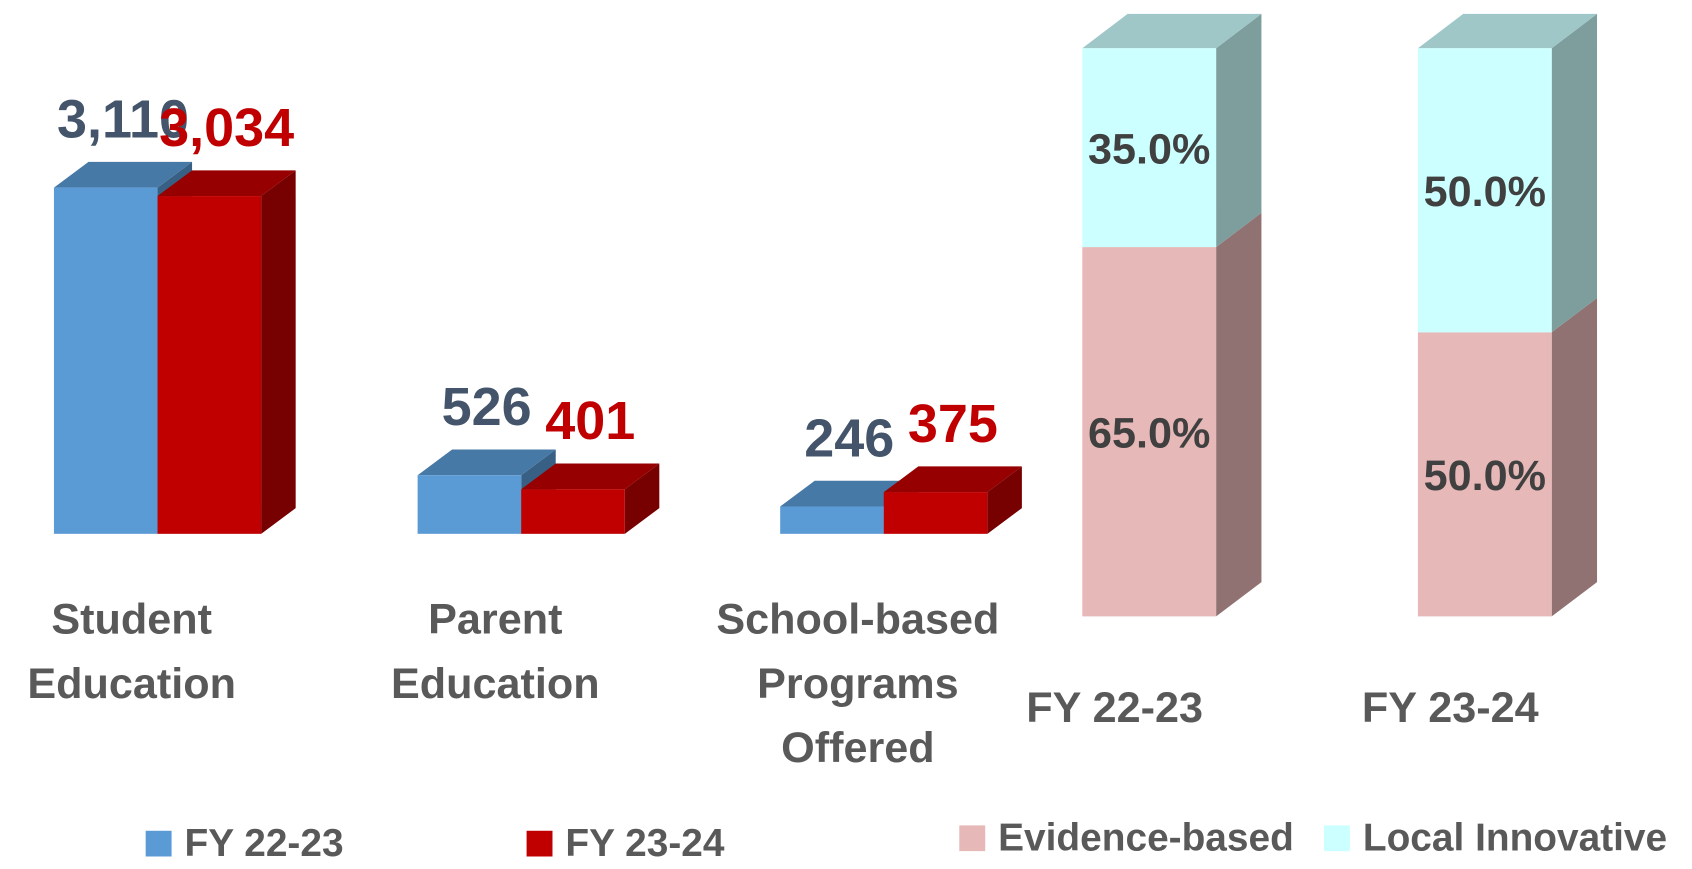 The image size is (1692, 869). I want to click on legend-label: FY 22-23, so click(264, 843).